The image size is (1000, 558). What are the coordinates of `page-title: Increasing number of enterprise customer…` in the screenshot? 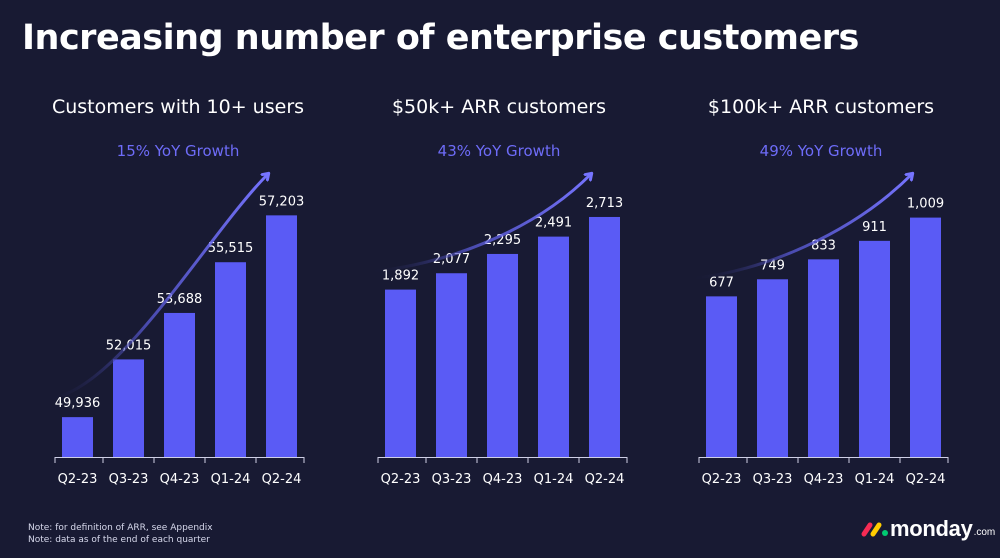 It's located at (440, 38).